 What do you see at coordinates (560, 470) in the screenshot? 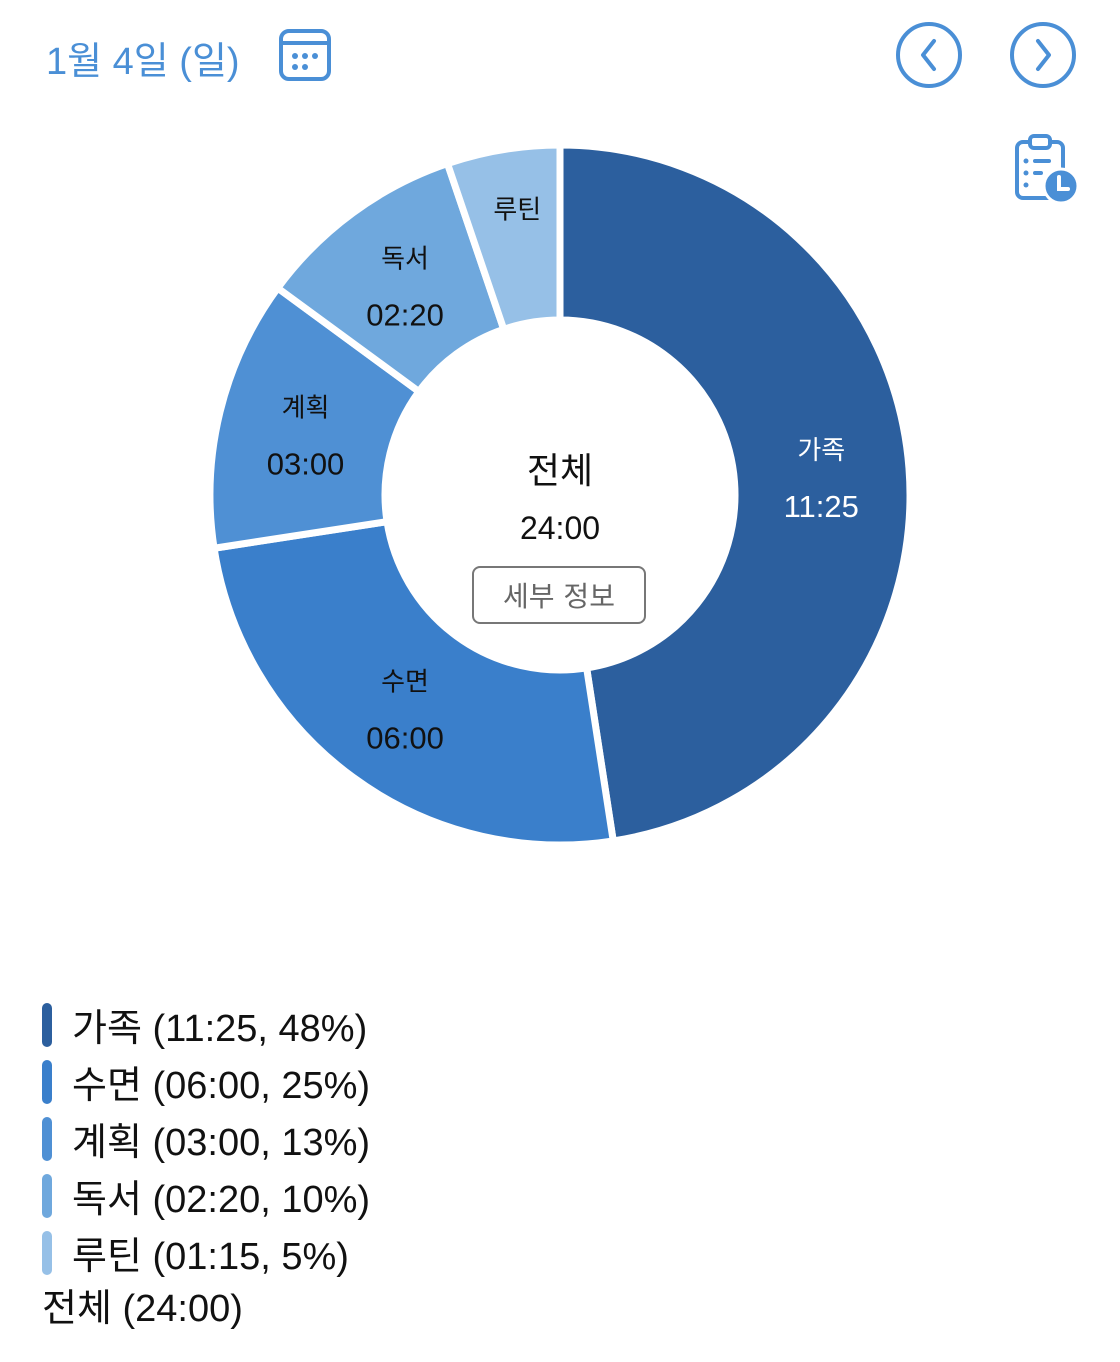
I see `center-total-label: 전체` at bounding box center [560, 470].